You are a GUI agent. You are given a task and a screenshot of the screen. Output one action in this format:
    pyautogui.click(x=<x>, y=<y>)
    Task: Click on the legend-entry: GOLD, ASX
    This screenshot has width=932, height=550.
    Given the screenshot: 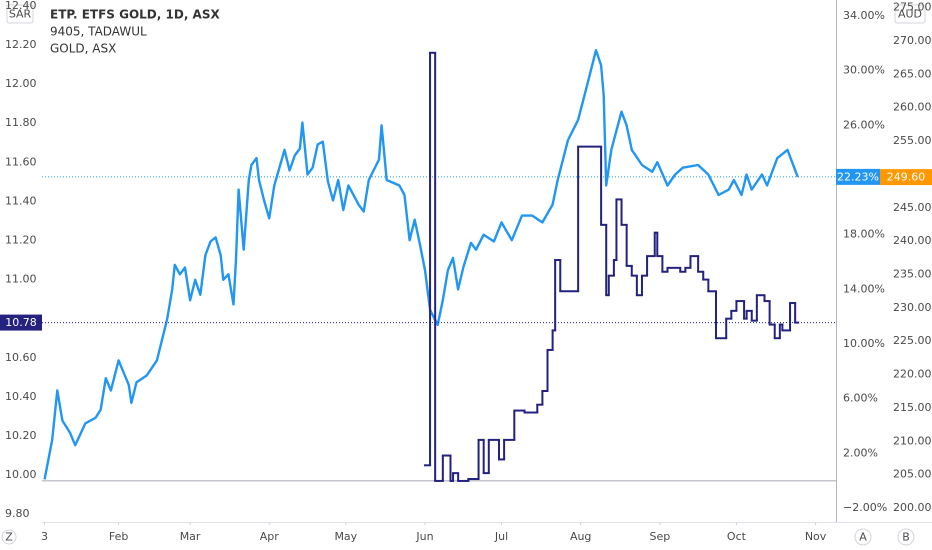 What is the action you would take?
    pyautogui.click(x=83, y=49)
    